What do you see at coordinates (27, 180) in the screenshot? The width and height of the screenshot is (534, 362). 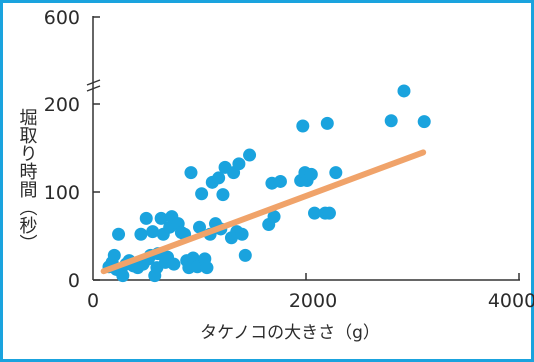 I see `y-axis-label: 堀取り時間（秒）` at bounding box center [27, 180].